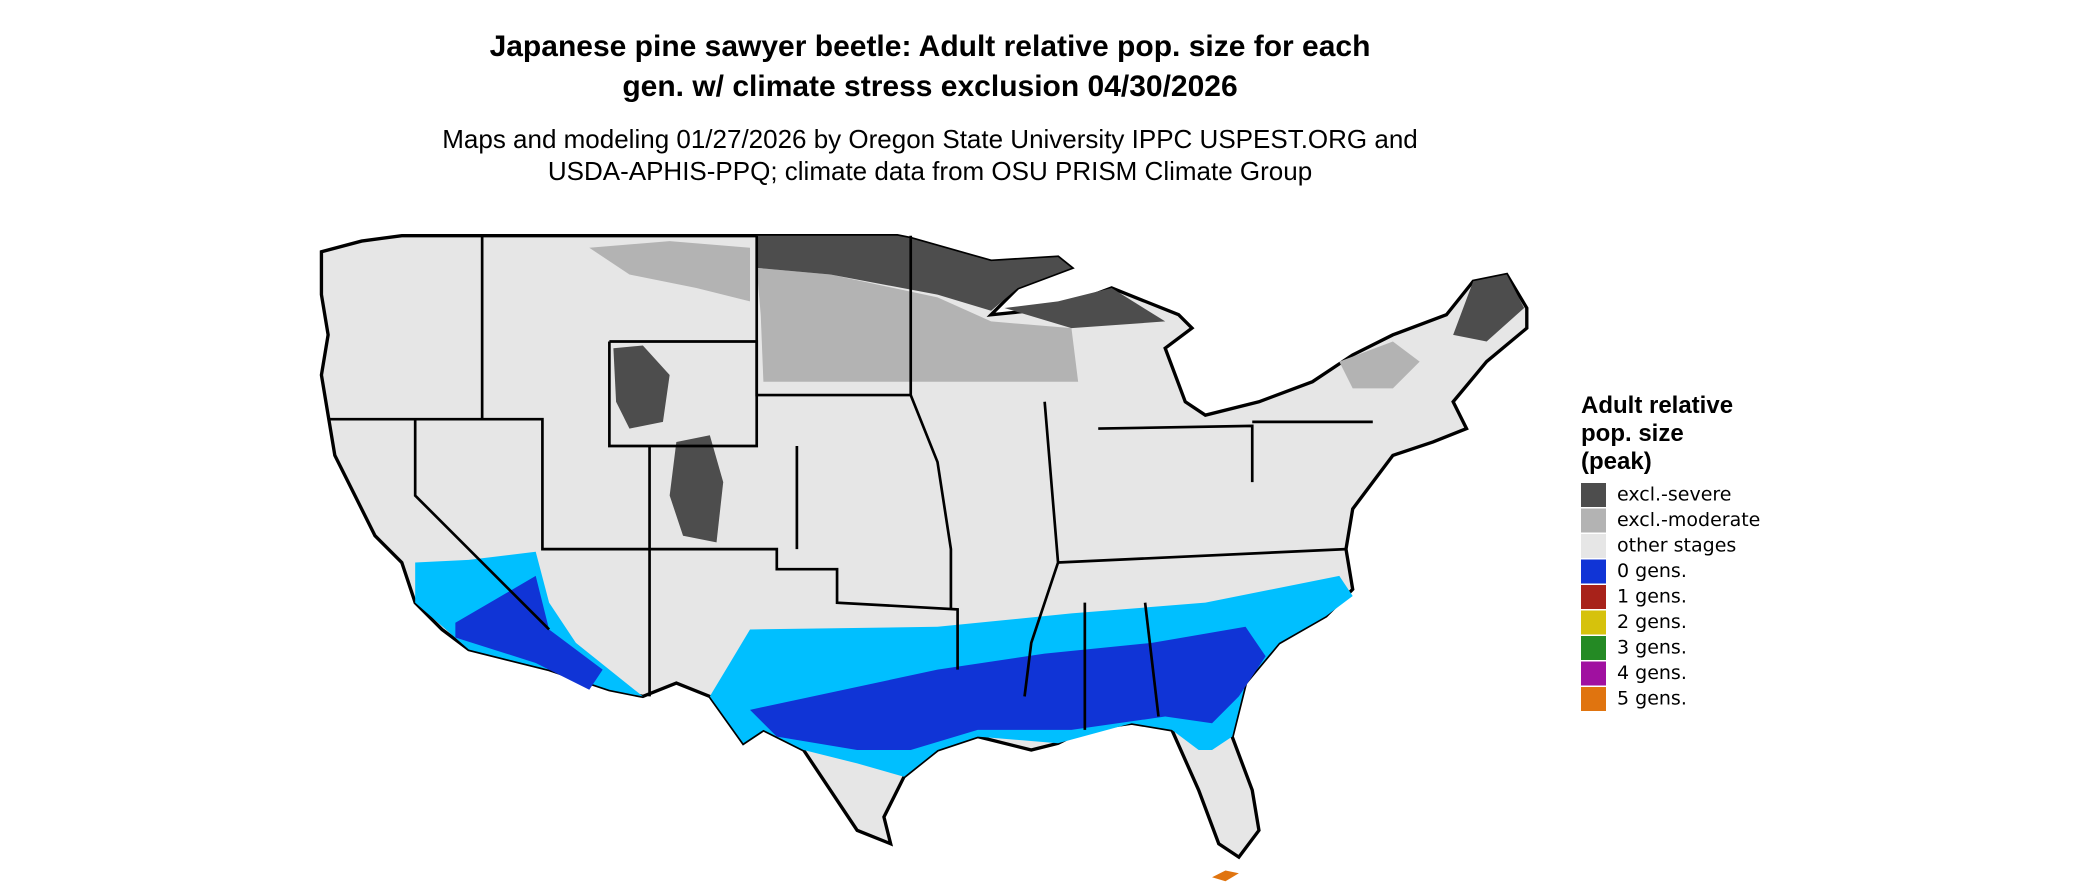  What do you see at coordinates (1225, 876) in the screenshot?
I see `five-gens-area` at bounding box center [1225, 876].